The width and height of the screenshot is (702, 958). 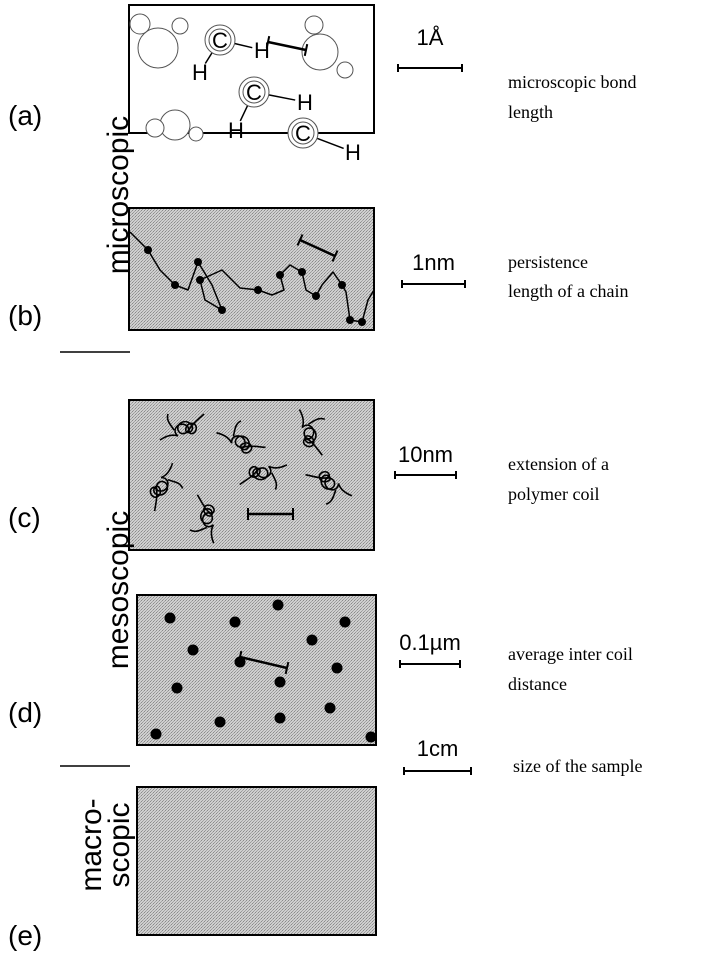 What do you see at coordinates (25, 935) in the screenshot?
I see `panel-label: (e)` at bounding box center [25, 935].